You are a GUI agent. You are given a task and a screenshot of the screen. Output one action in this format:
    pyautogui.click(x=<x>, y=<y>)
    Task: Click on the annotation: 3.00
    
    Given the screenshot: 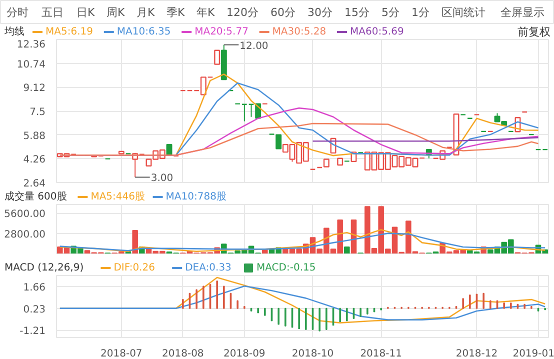 What is the action you would take?
    pyautogui.click(x=162, y=178)
    